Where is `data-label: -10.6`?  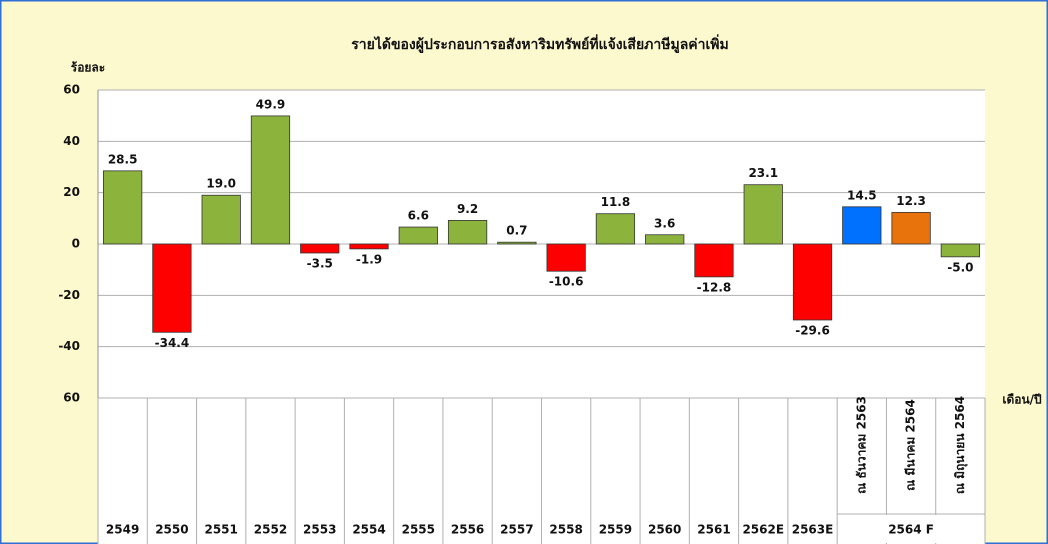 data-label: -10.6 is located at coordinates (566, 282).